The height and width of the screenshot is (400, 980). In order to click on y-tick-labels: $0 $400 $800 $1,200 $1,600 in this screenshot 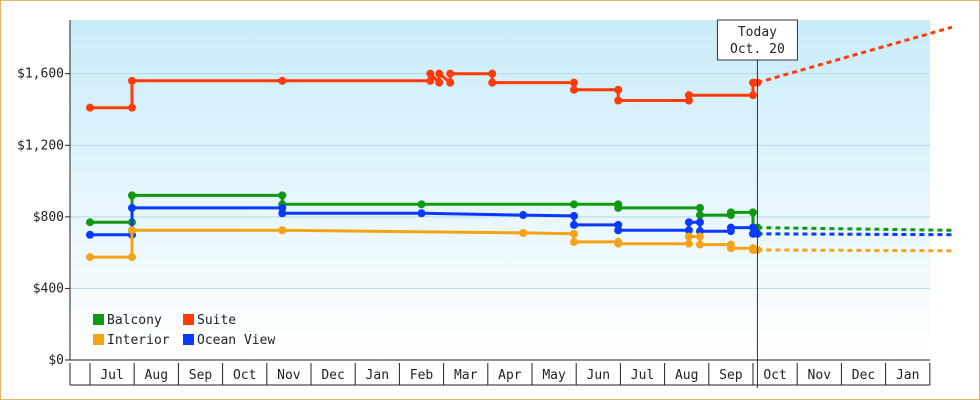, I will do `click(43, 217)`.